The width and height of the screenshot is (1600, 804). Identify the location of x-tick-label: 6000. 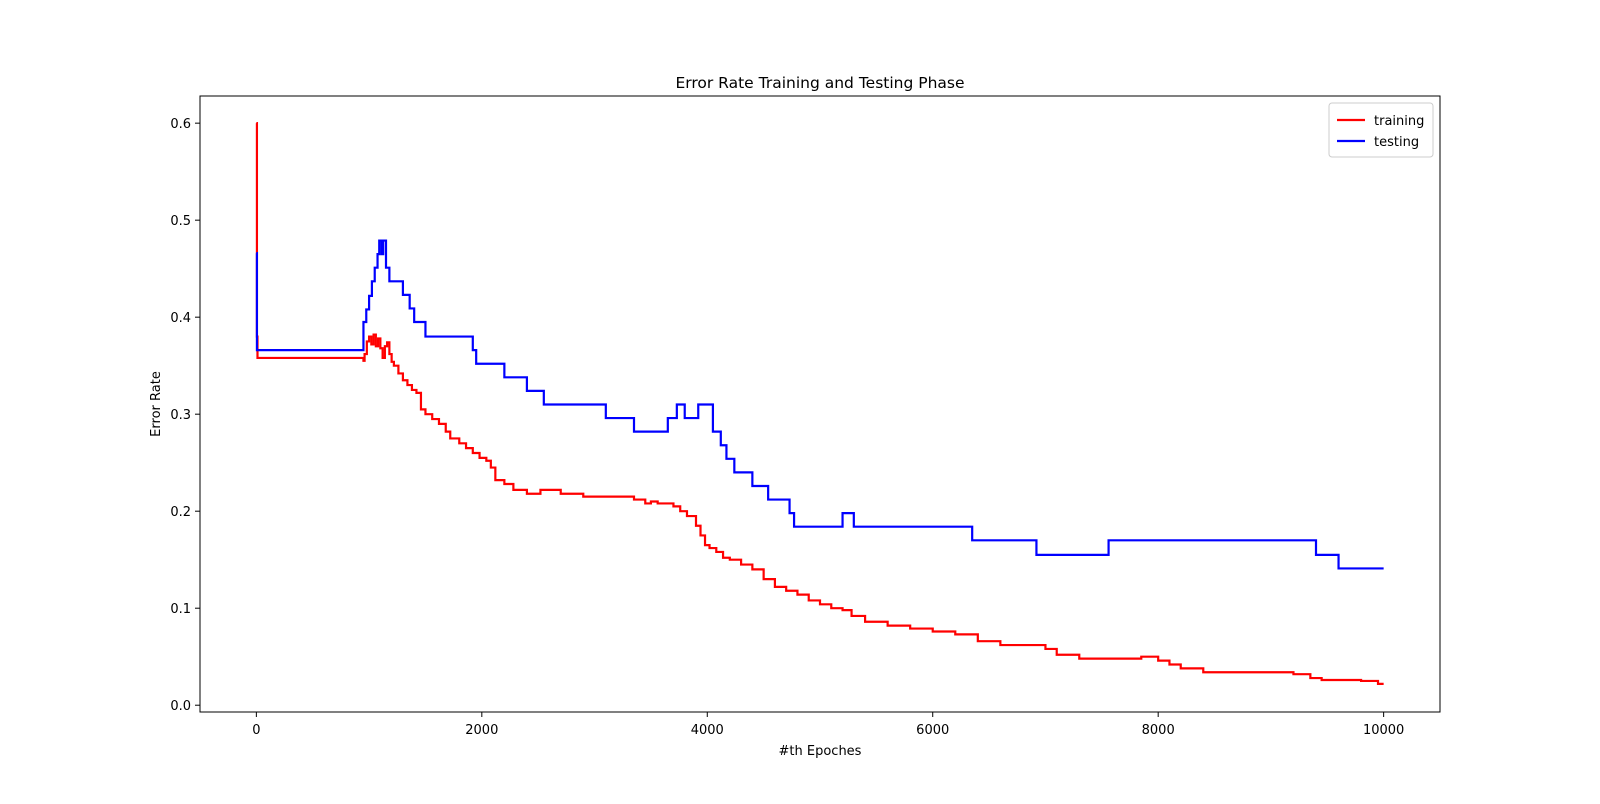
(932, 730).